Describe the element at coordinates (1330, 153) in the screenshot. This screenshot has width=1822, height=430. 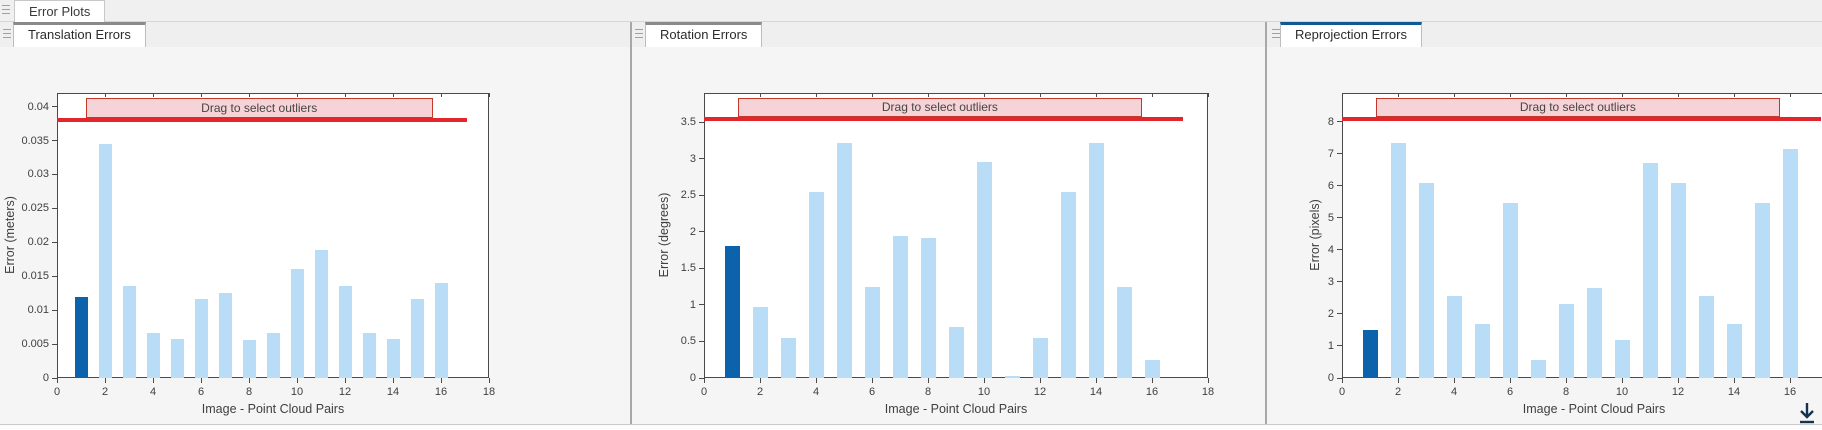
I see `y-tick-label: 7` at that location.